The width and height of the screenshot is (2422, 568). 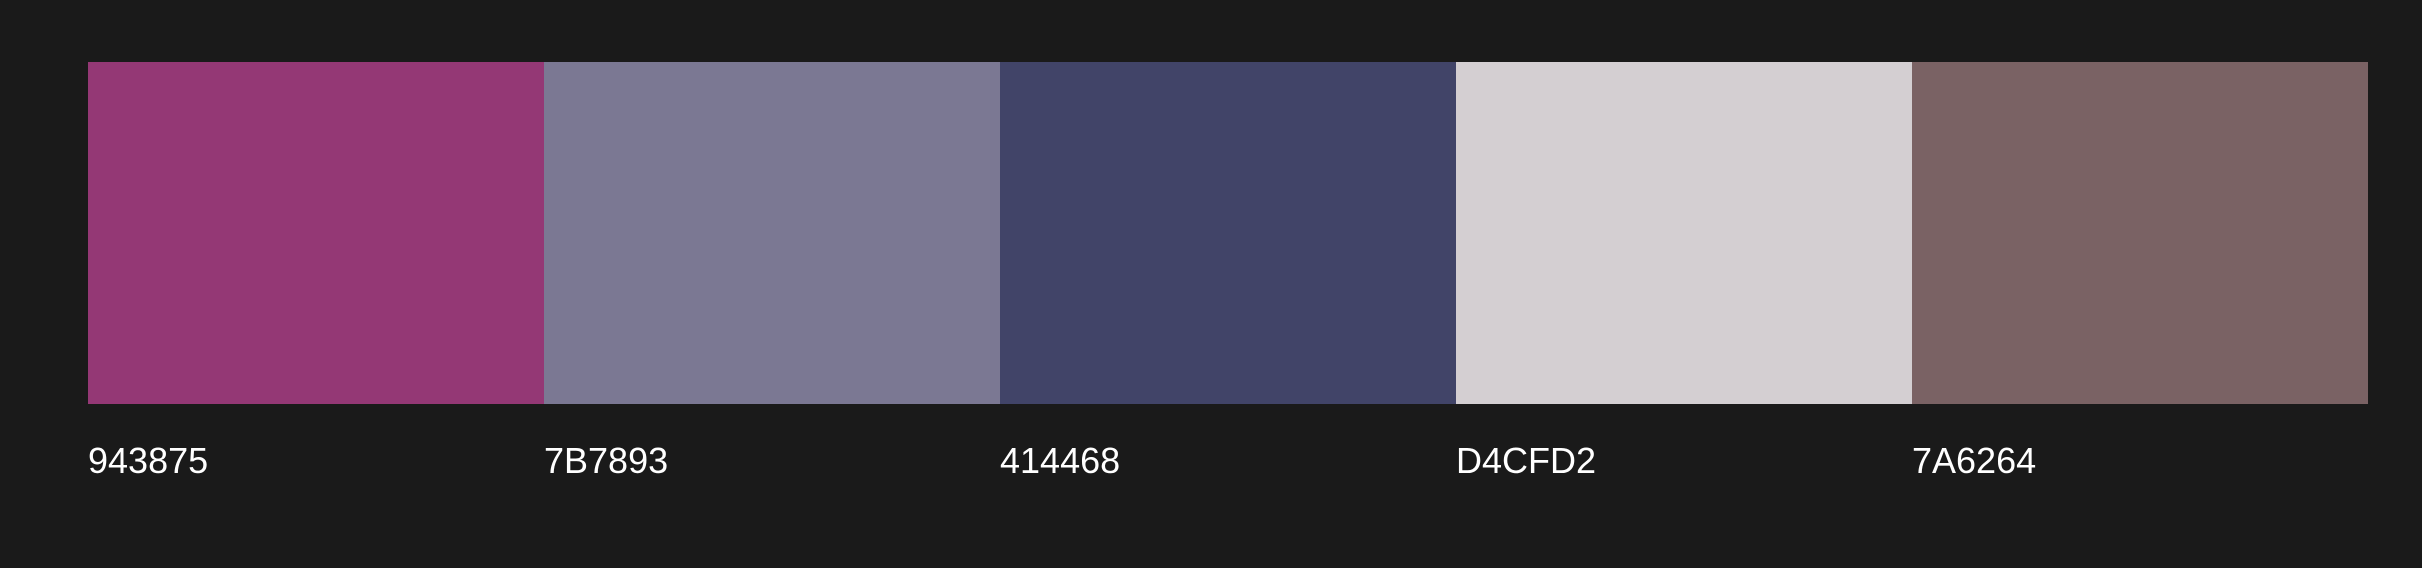 I want to click on color-code-1: 943875, so click(x=148, y=460).